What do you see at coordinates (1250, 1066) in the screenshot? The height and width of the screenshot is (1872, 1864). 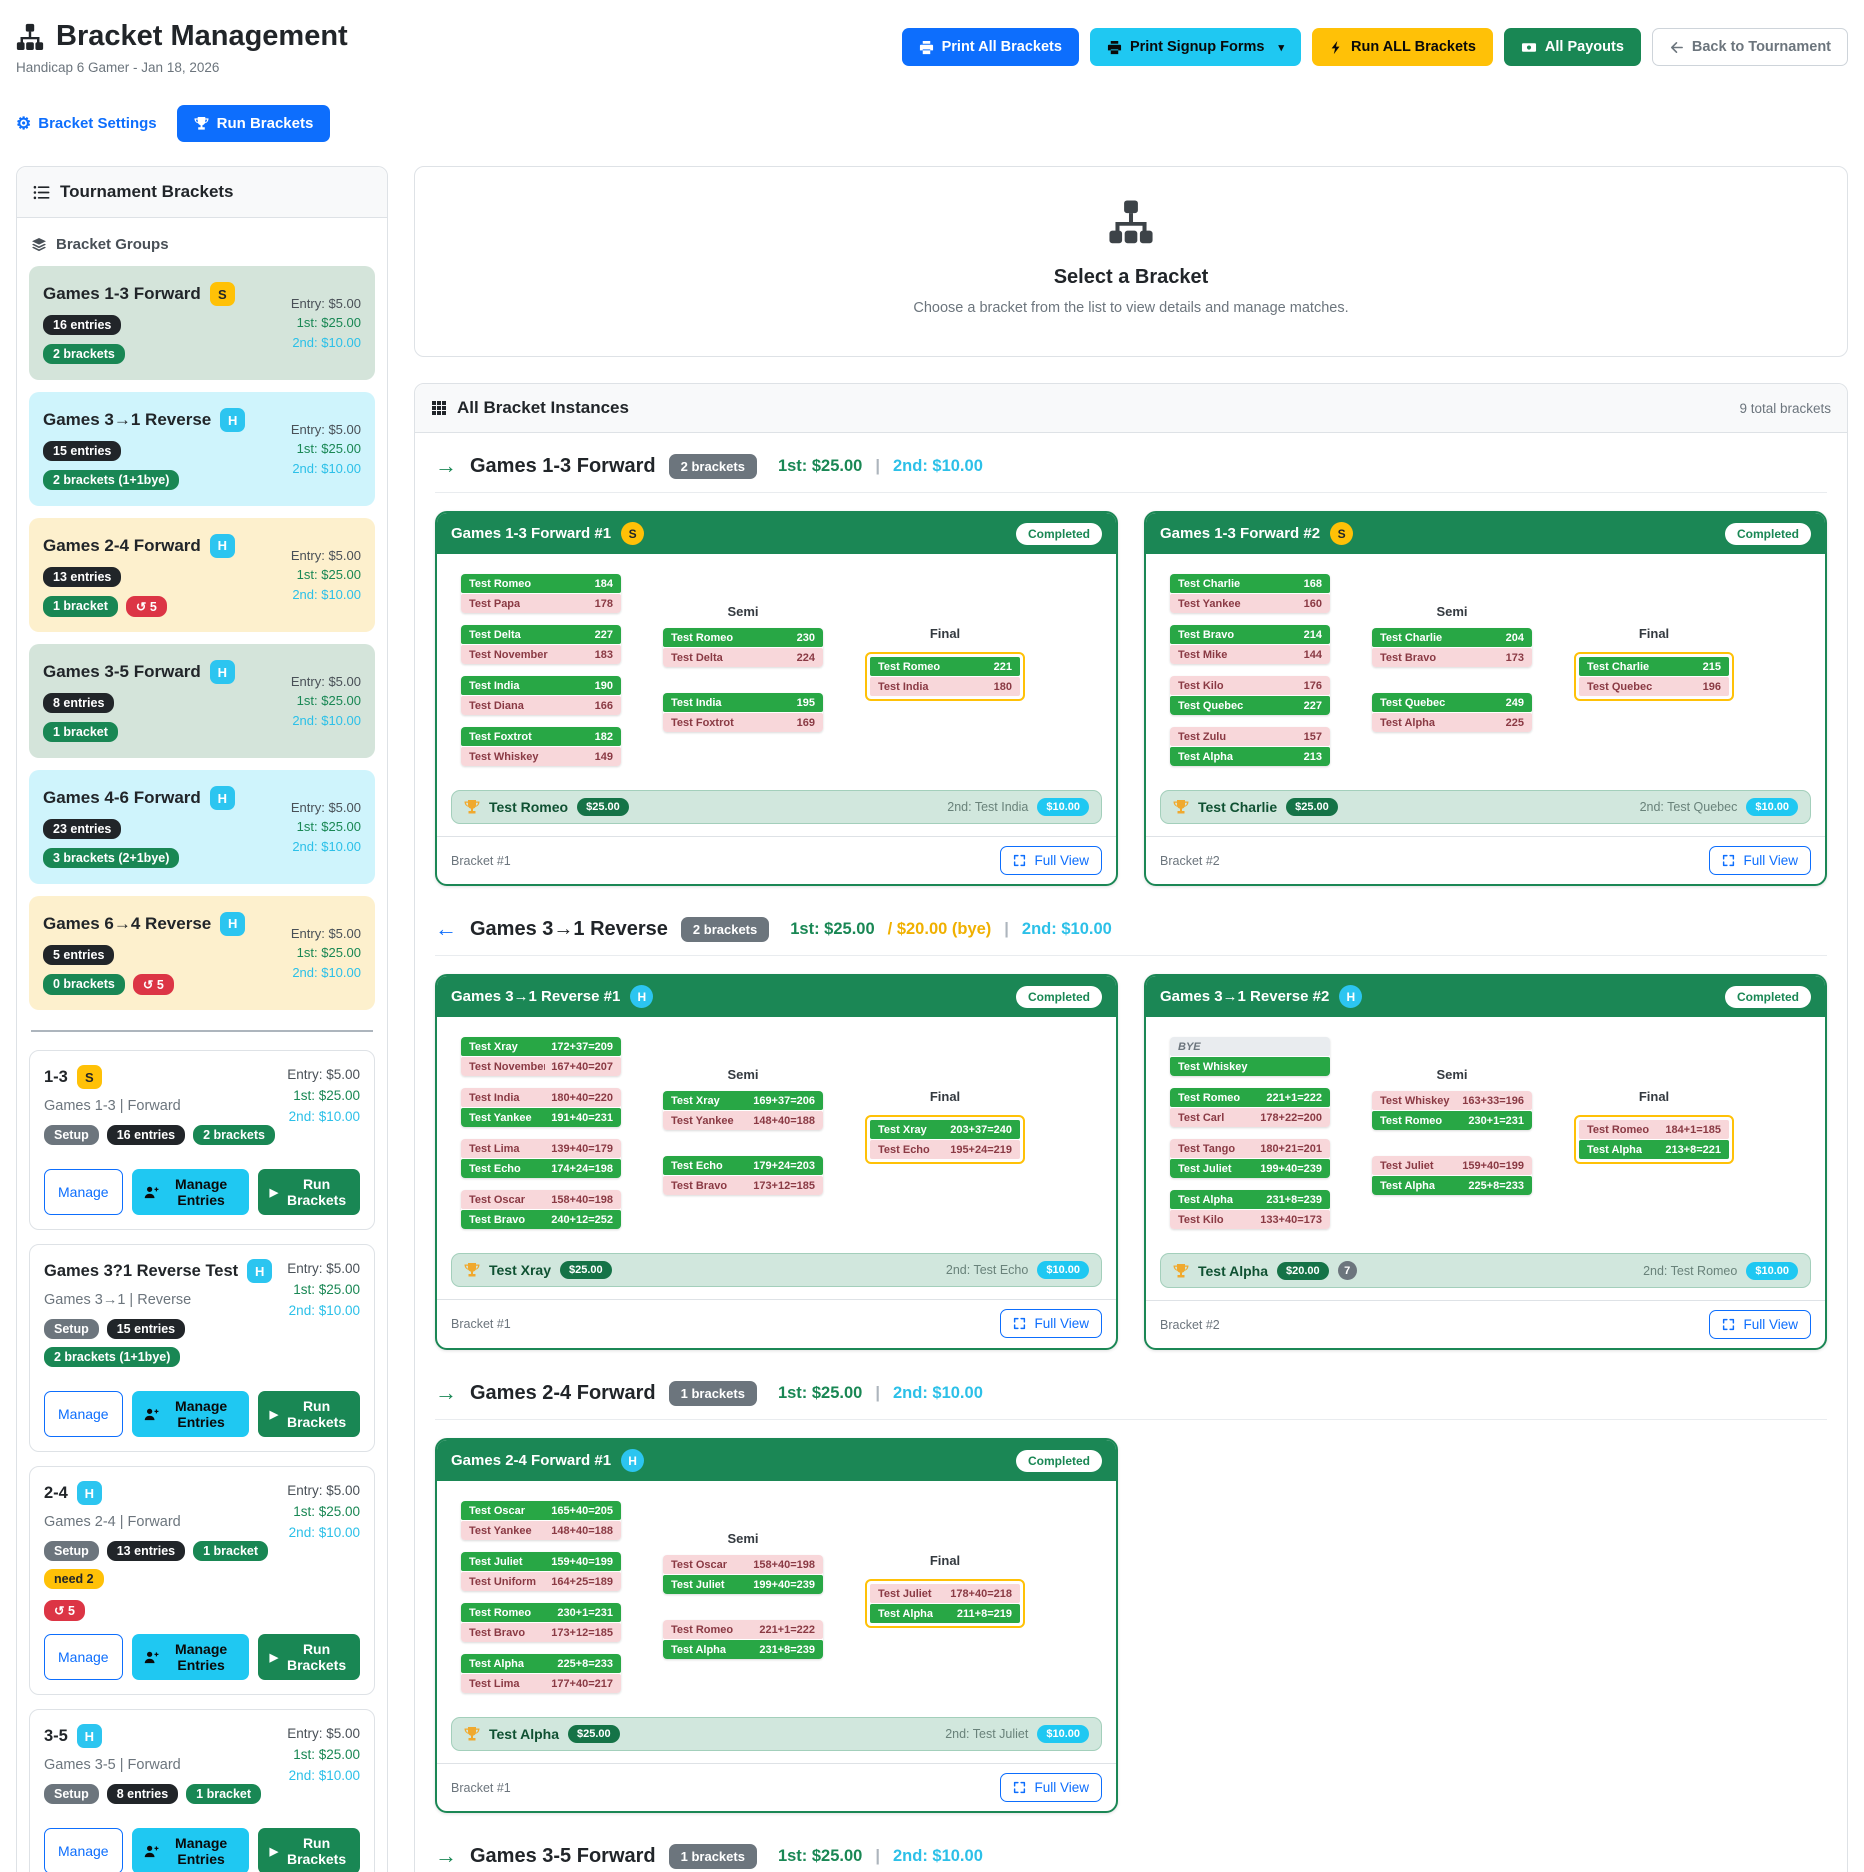 I see `match-row: Test Whiskey` at bounding box center [1250, 1066].